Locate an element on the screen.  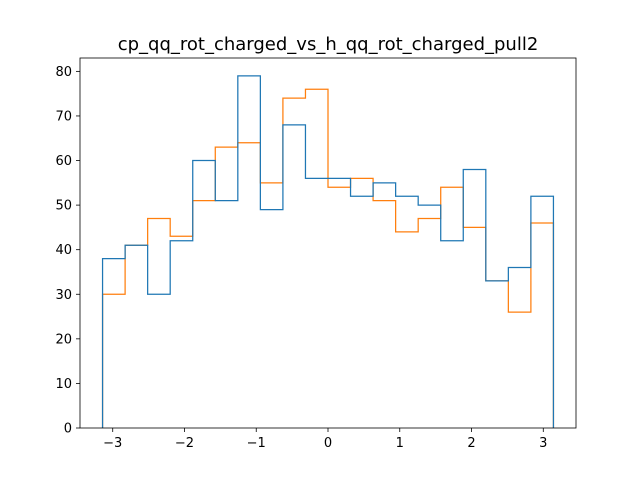
x-tick-label: −3 is located at coordinates (112, 443).